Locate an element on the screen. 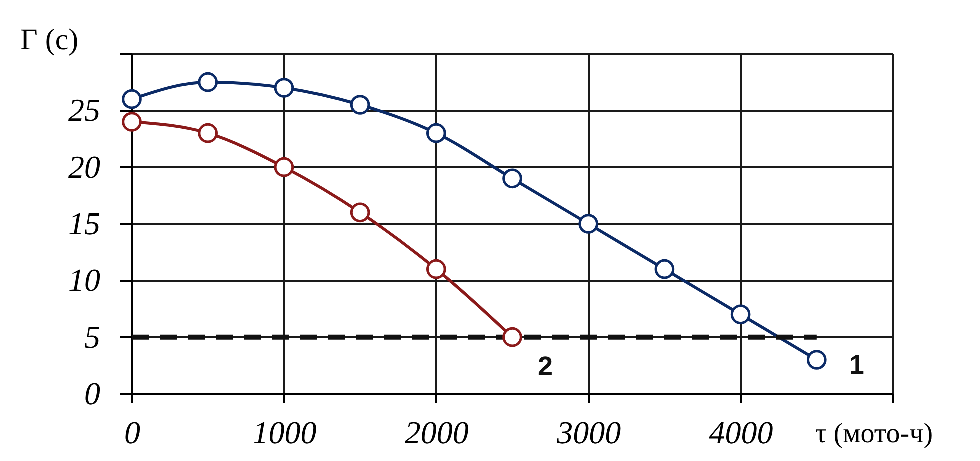 This screenshot has height=461, width=980. y-tick-label: 25 is located at coordinates (84, 110).